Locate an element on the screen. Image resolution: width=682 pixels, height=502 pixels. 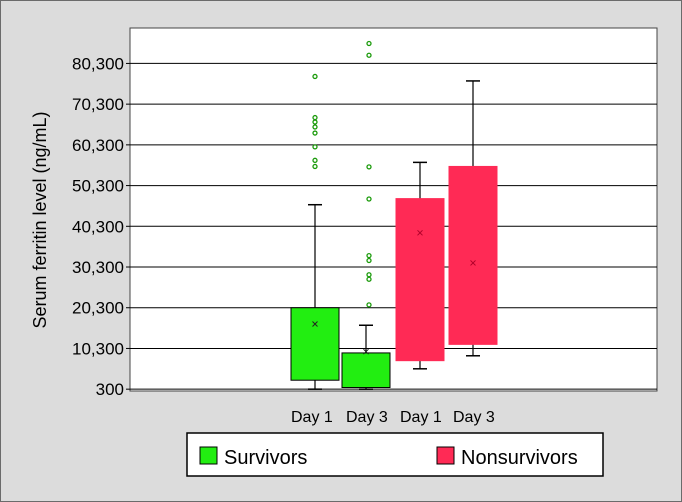
y-tick-label: 40,300 is located at coordinates (98, 226).